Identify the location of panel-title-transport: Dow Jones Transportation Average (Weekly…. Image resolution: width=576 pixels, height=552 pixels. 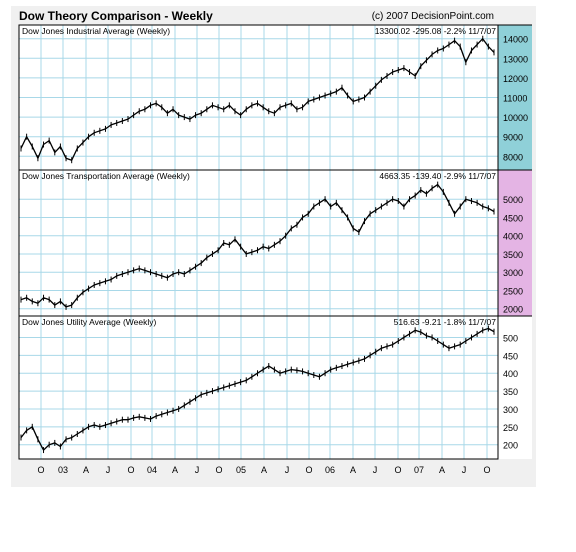
(106, 176).